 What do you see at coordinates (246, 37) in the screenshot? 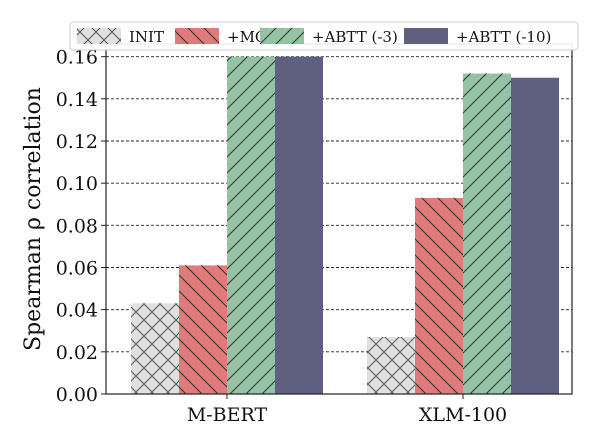
I see `legend-label: +MC` at bounding box center [246, 37].